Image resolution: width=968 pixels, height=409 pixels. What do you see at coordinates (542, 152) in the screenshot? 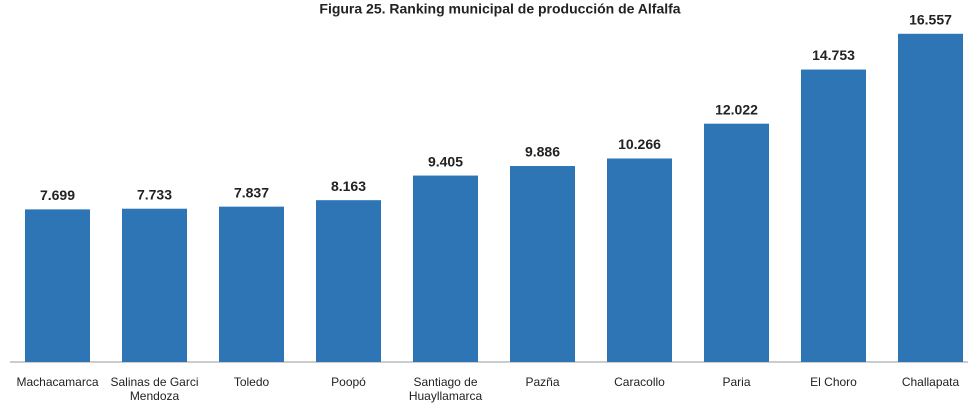
I see `data-label: 9.886` at bounding box center [542, 152].